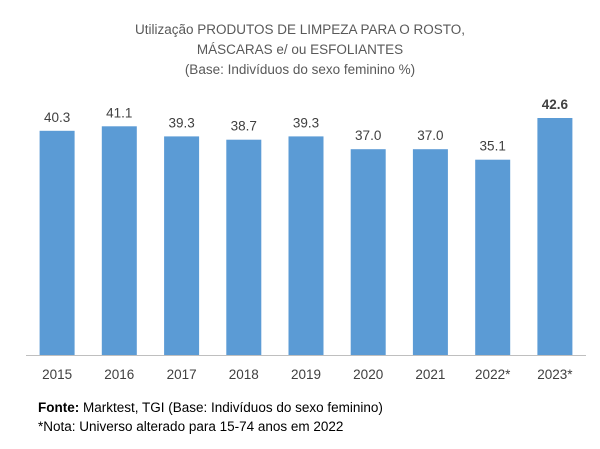 The image size is (600, 449). Describe the element at coordinates (119, 112) in the screenshot. I see `data-label-1: 41.1` at that location.